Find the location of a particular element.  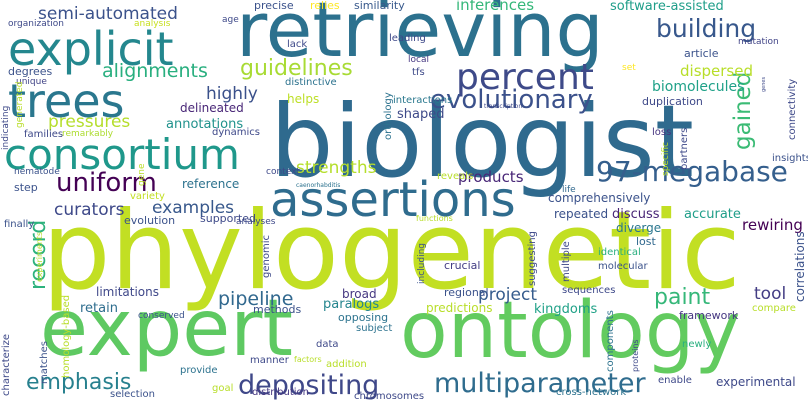

word-ontology: ontology is located at coordinates (570, 331).